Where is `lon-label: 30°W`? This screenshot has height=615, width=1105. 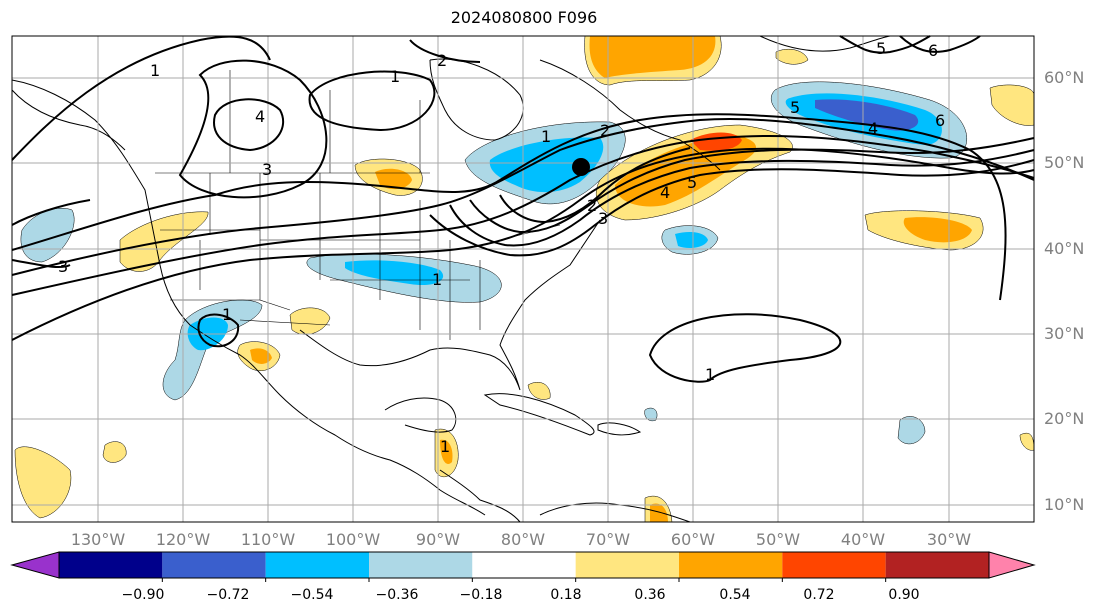 lon-label: 30°W is located at coordinates (949, 539).